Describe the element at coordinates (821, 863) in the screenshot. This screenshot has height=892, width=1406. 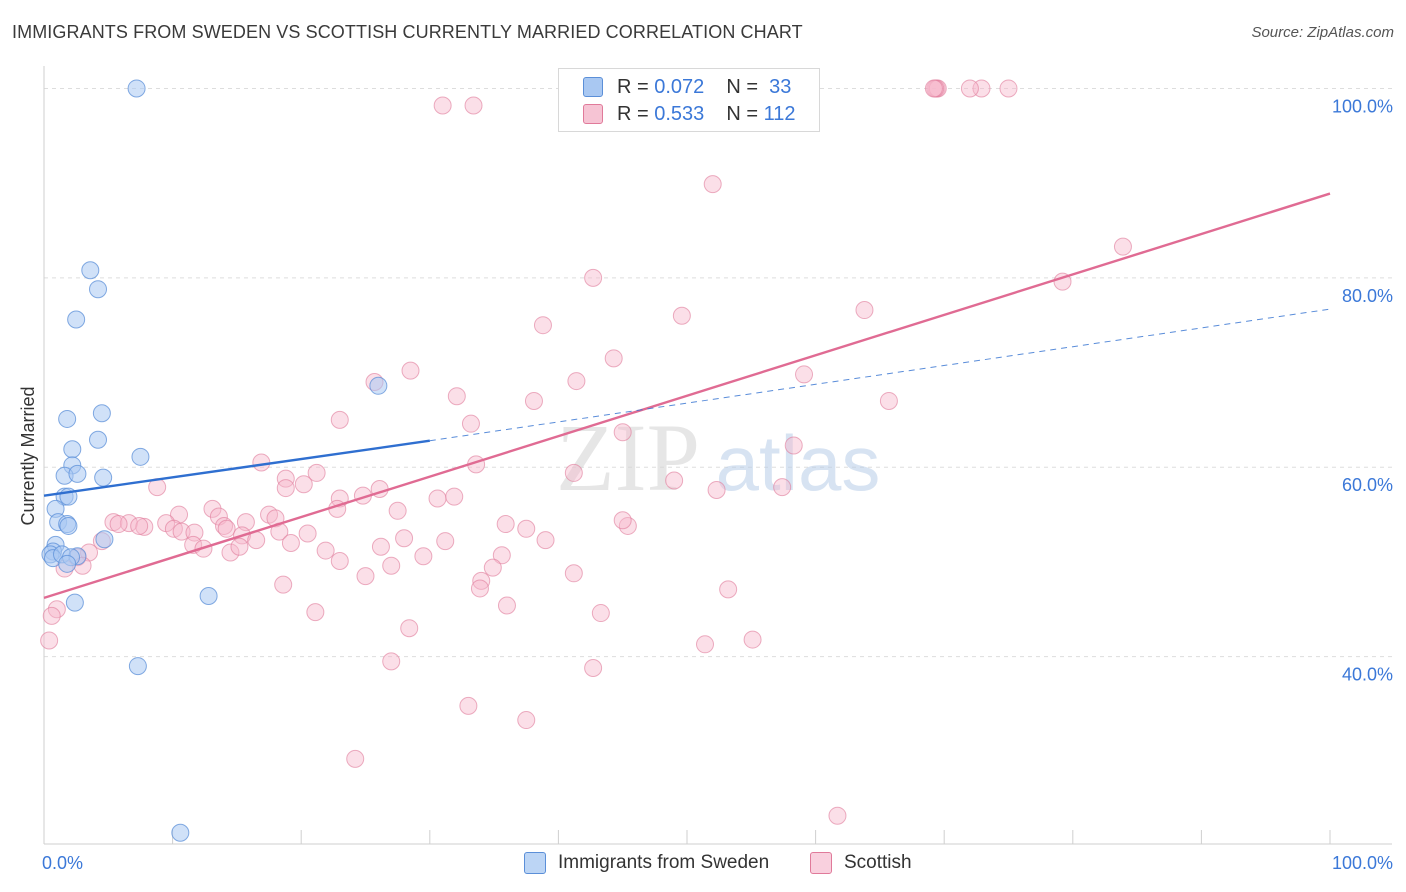
I see `scottish-legend-swatch` at that location.